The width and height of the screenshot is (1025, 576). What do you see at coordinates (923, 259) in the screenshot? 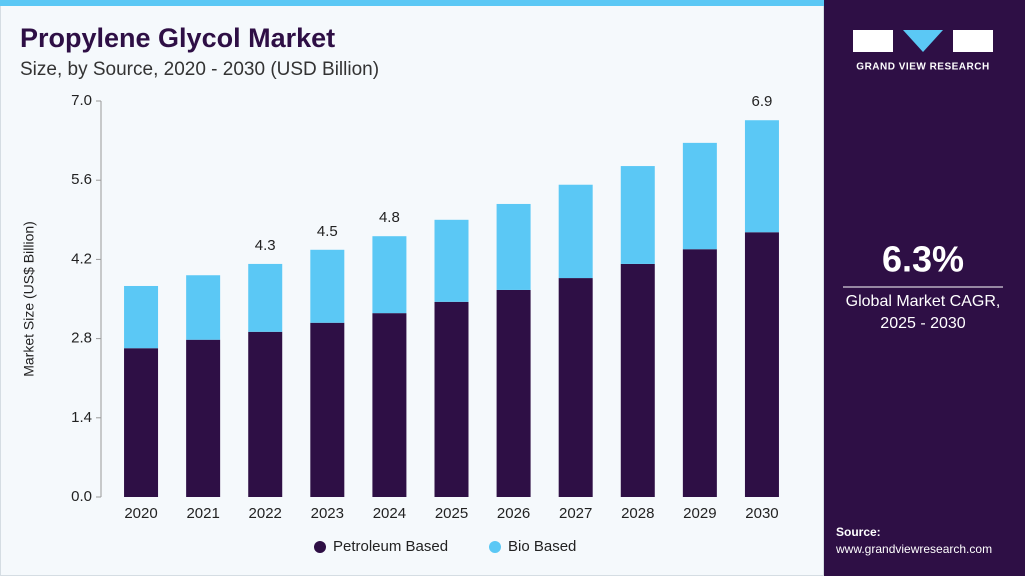
I see `cagr-value: 6.3%` at bounding box center [923, 259].